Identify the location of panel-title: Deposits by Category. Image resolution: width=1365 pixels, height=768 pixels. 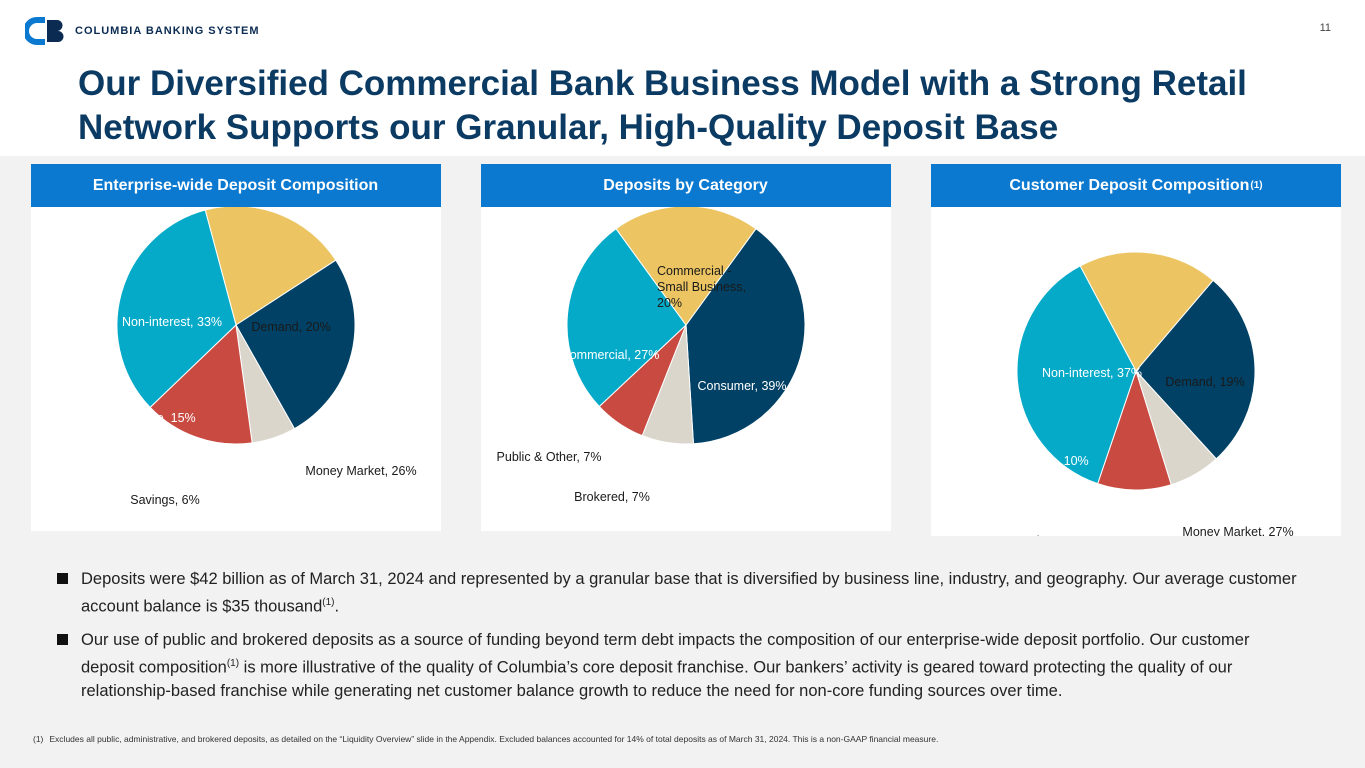
(685, 185).